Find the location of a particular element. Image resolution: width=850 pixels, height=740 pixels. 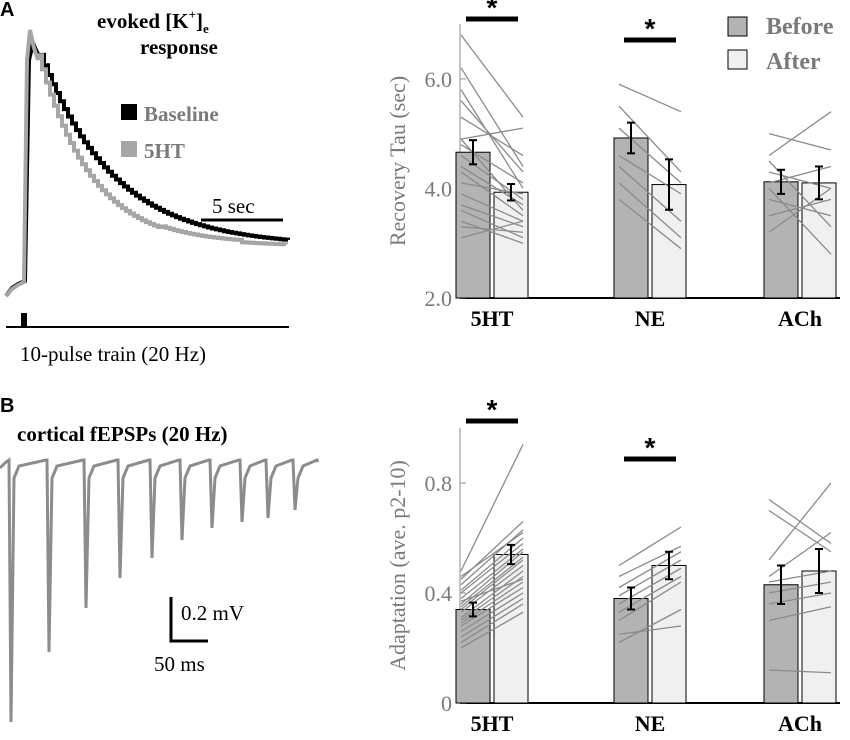

y-tick-label: 2.0 is located at coordinates (439, 298).